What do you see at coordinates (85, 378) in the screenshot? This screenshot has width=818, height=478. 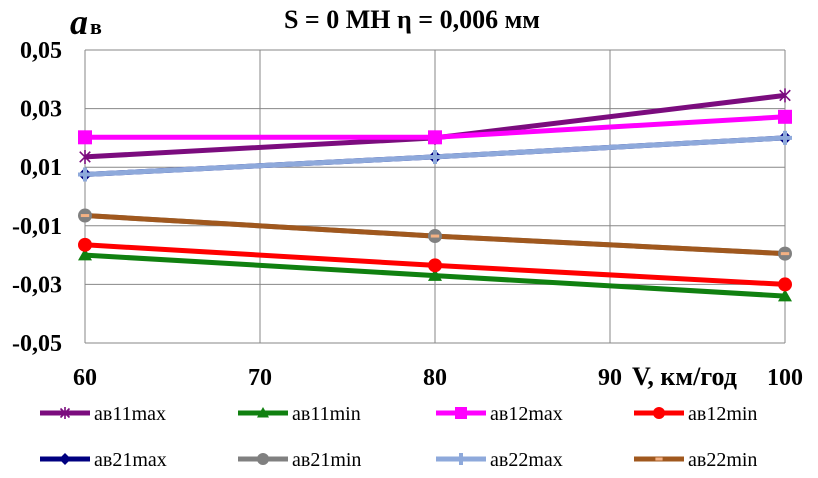 I see `x-tick-label: 60` at bounding box center [85, 378].